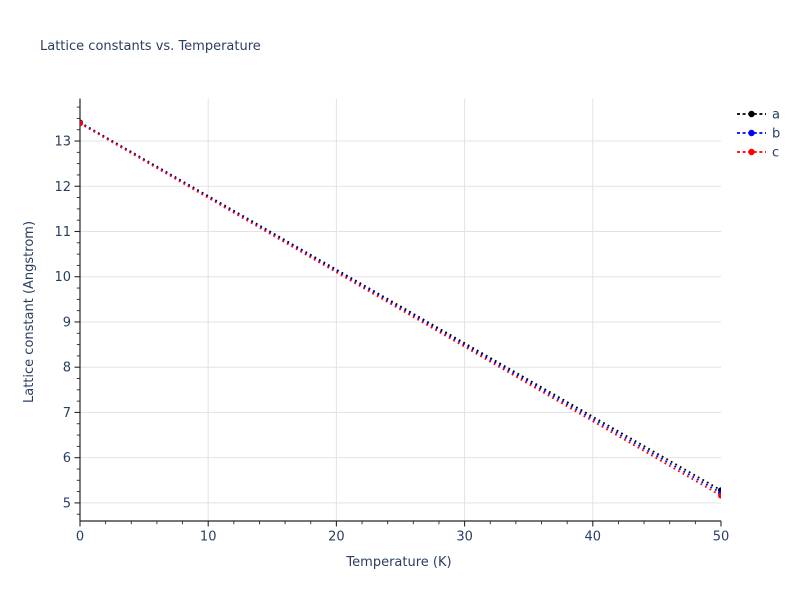  What do you see at coordinates (62, 277) in the screenshot?
I see `y-tick-label-10: 10` at bounding box center [62, 277].